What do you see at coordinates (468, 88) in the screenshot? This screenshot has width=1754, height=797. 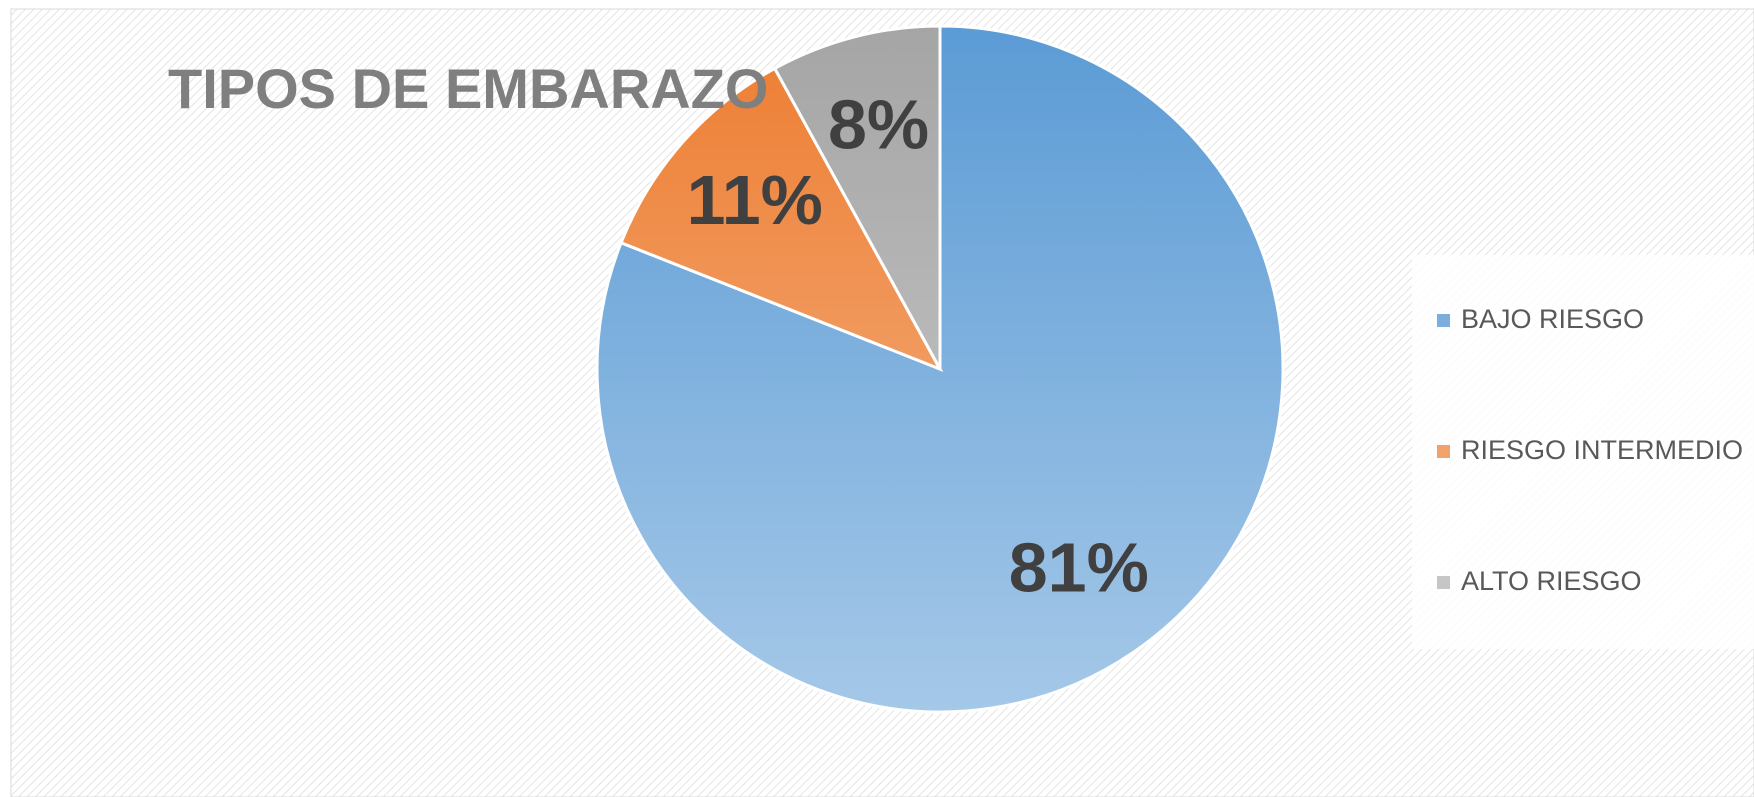 I see `chart-title: TIPOS DE EMBARAZO` at bounding box center [468, 88].